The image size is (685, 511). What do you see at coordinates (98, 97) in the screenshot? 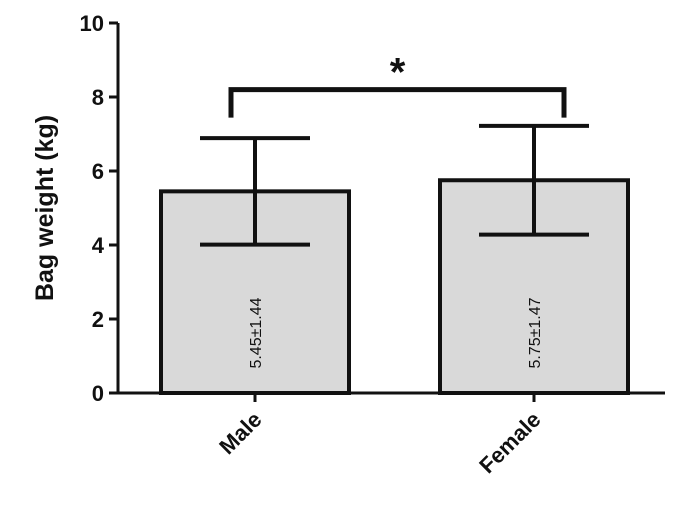
I see `y-tick-label: 8` at bounding box center [98, 97].